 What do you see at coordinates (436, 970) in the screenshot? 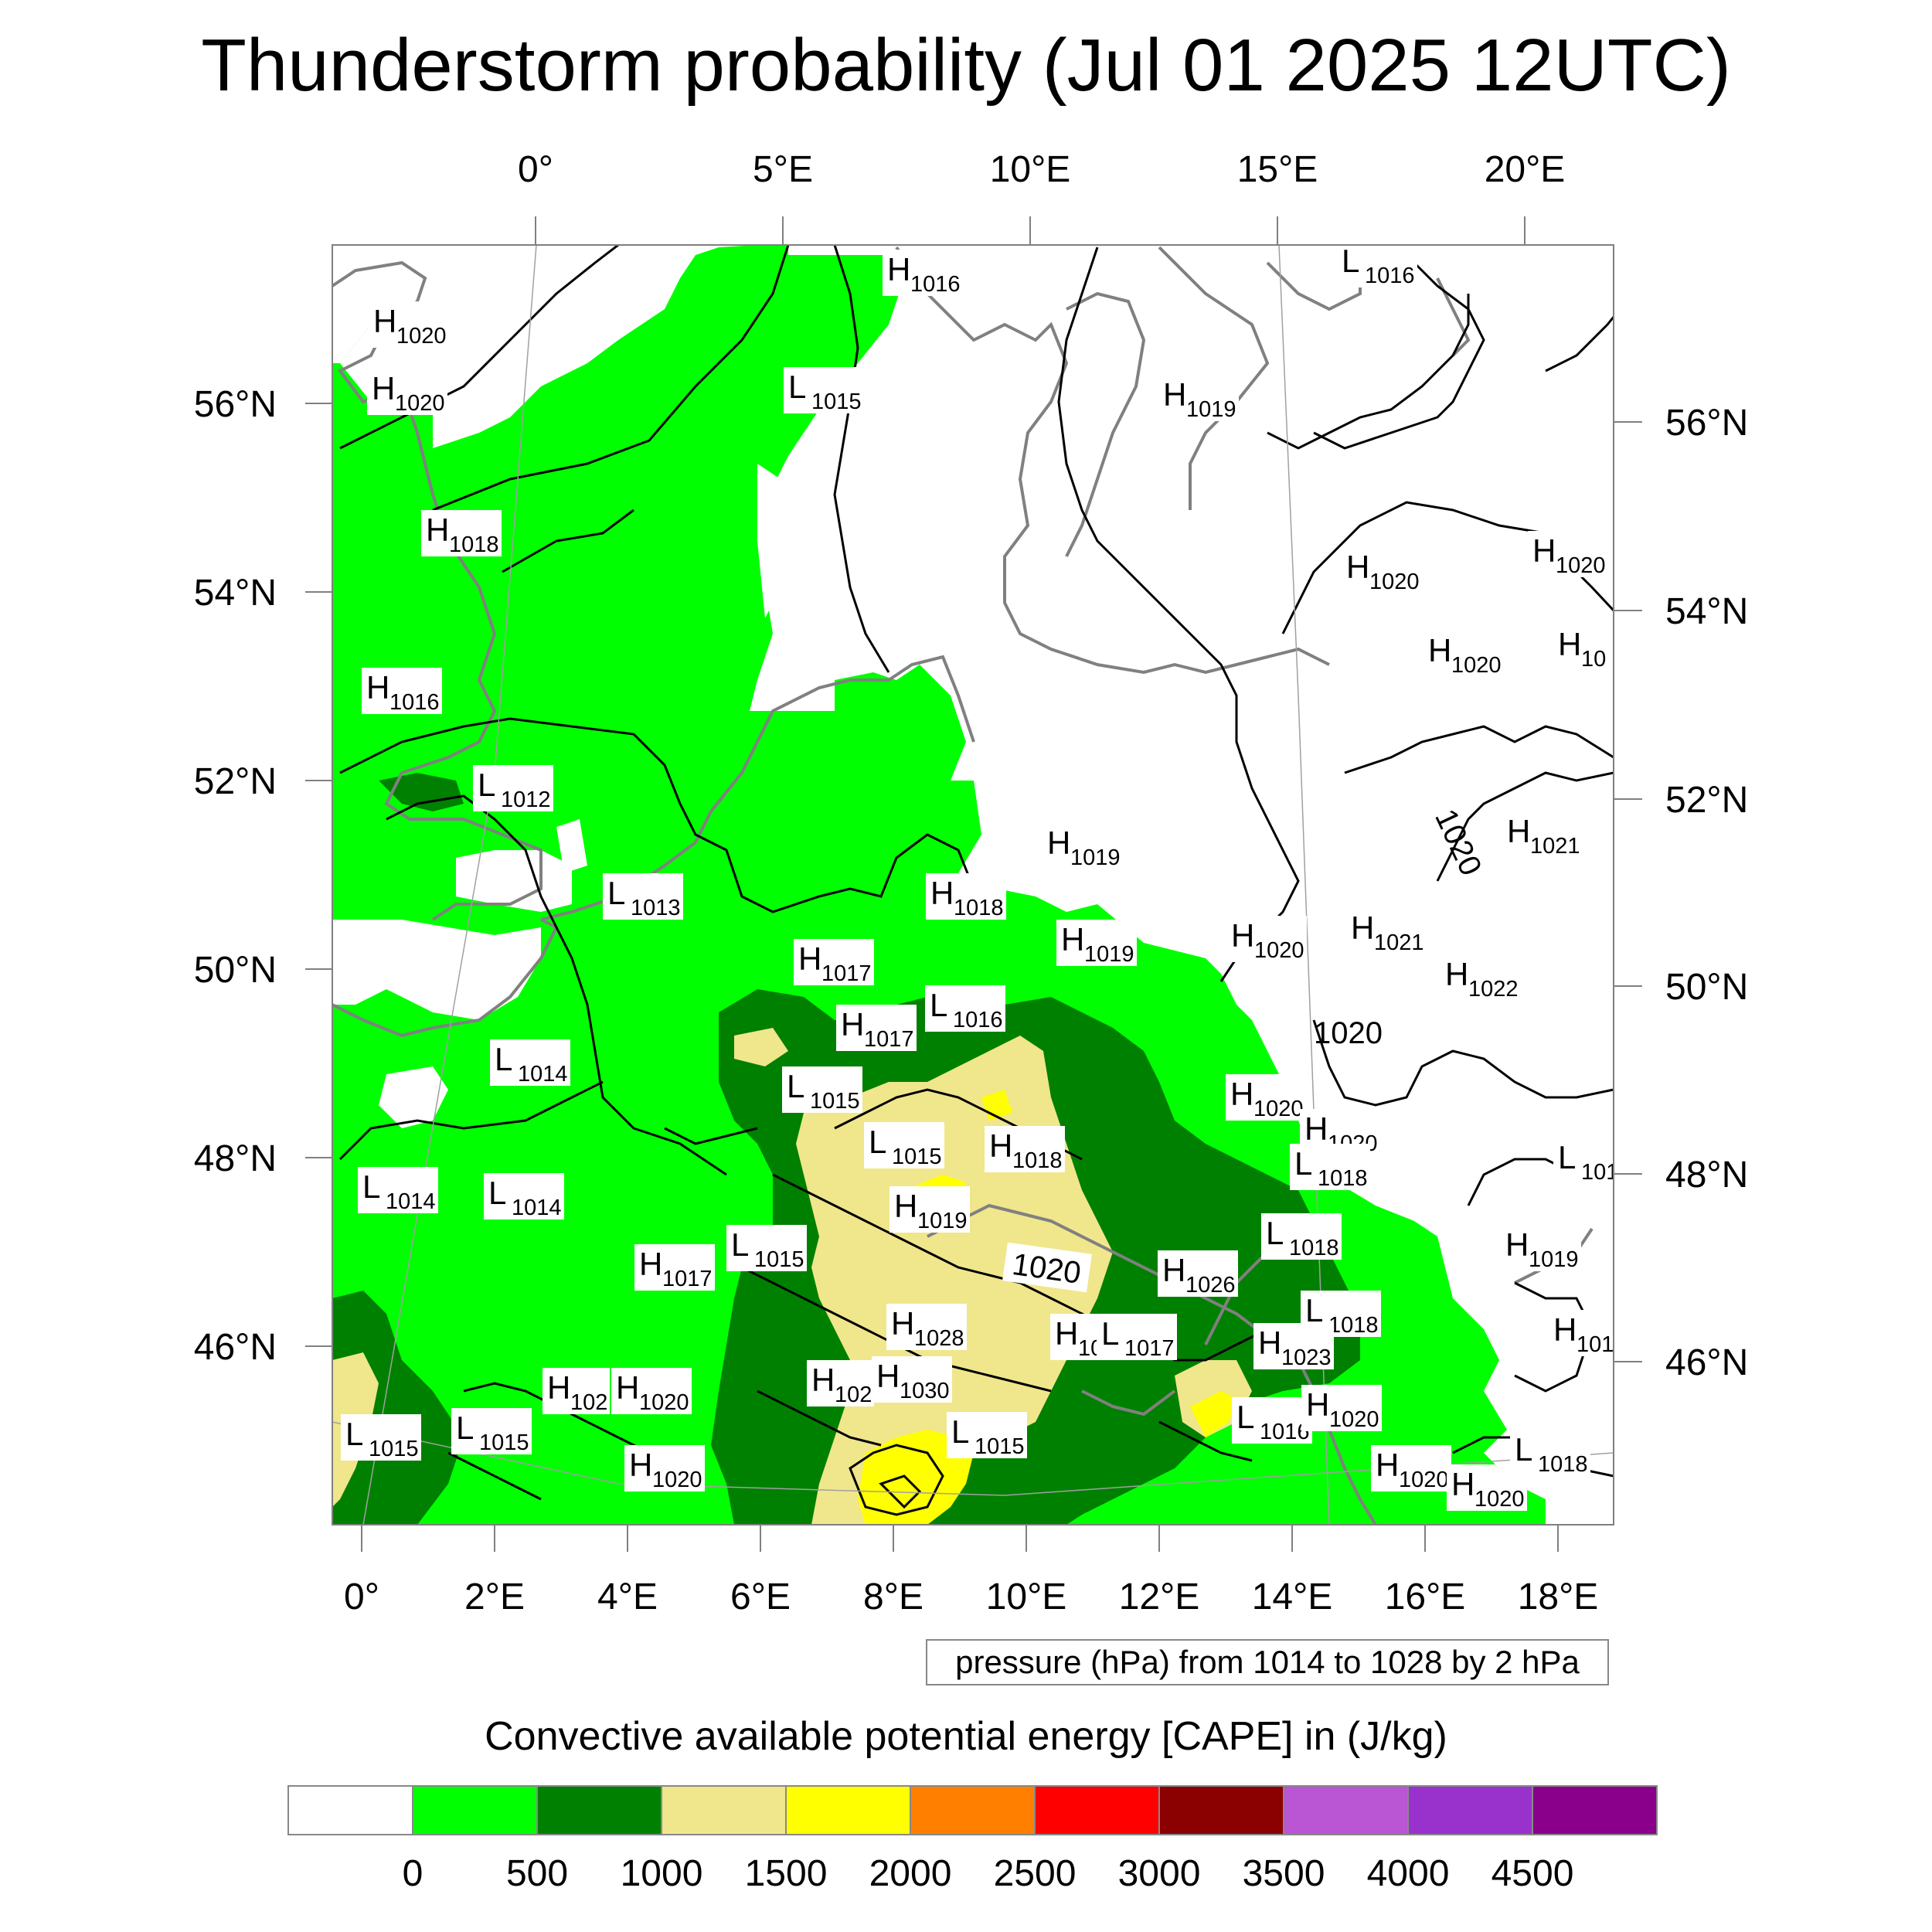
I see `cape-hole-uk` at bounding box center [436, 970].